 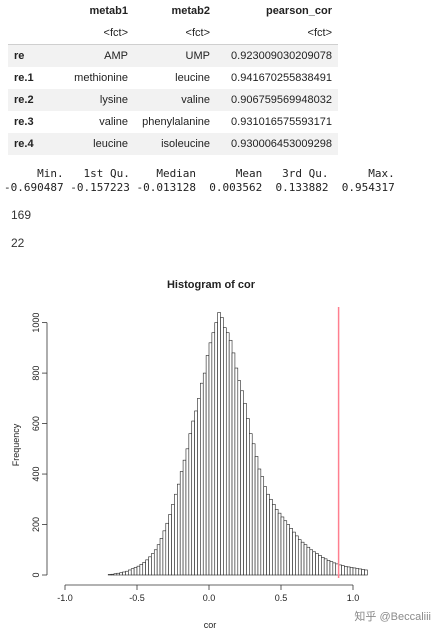 What do you see at coordinates (209, 598) in the screenshot?
I see `x-tick-label: 0.0` at bounding box center [209, 598].